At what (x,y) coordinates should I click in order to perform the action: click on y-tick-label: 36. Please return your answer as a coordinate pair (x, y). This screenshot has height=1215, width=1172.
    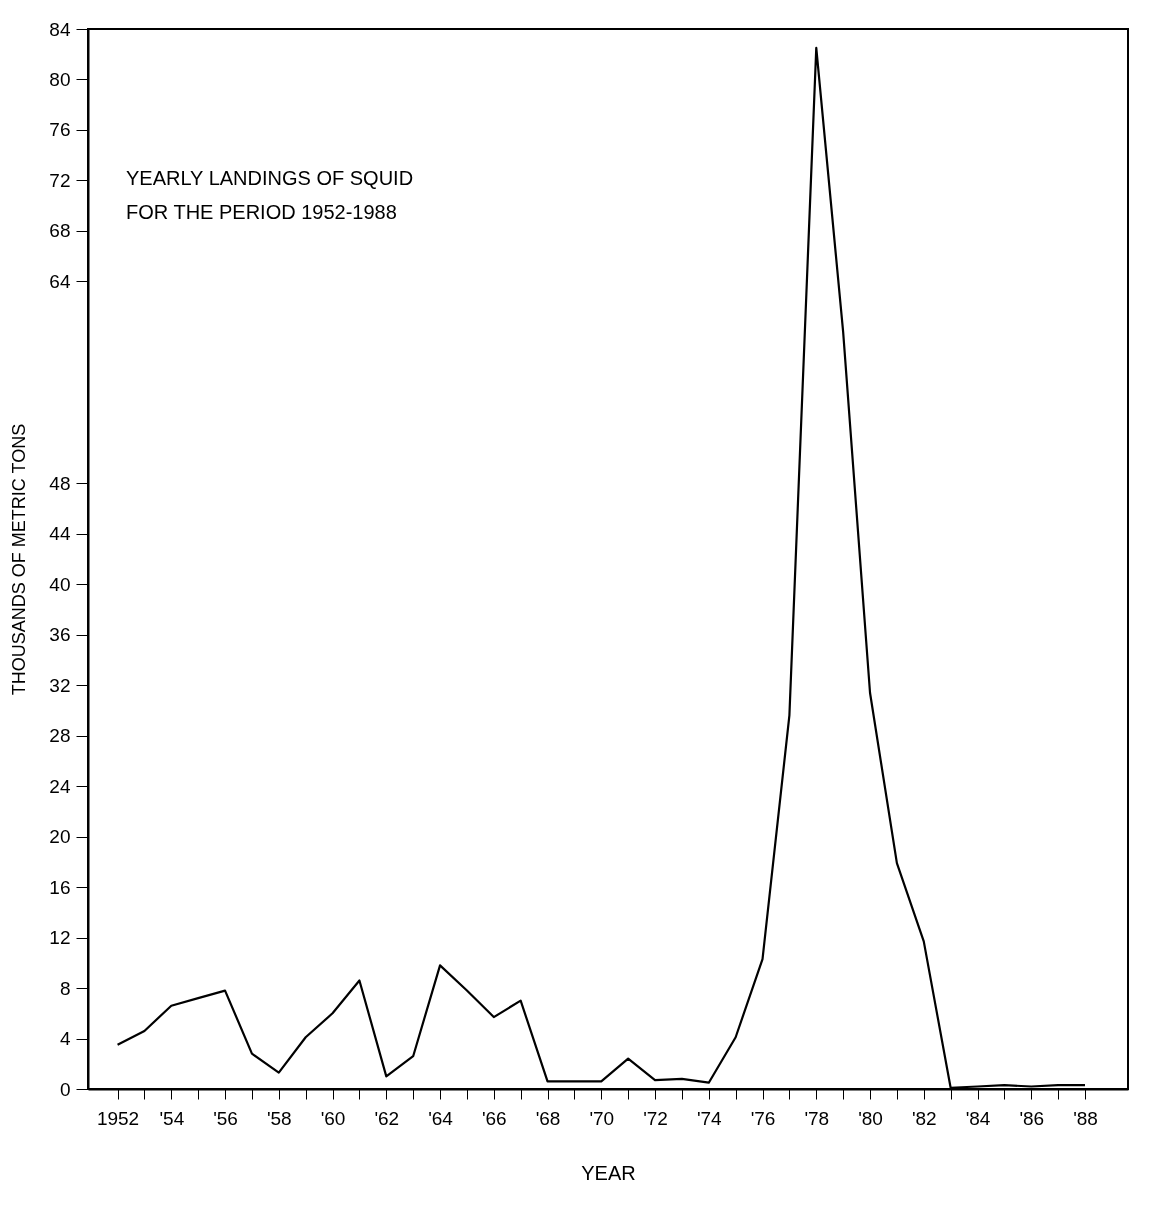
    Looking at the image, I should click on (60, 635).